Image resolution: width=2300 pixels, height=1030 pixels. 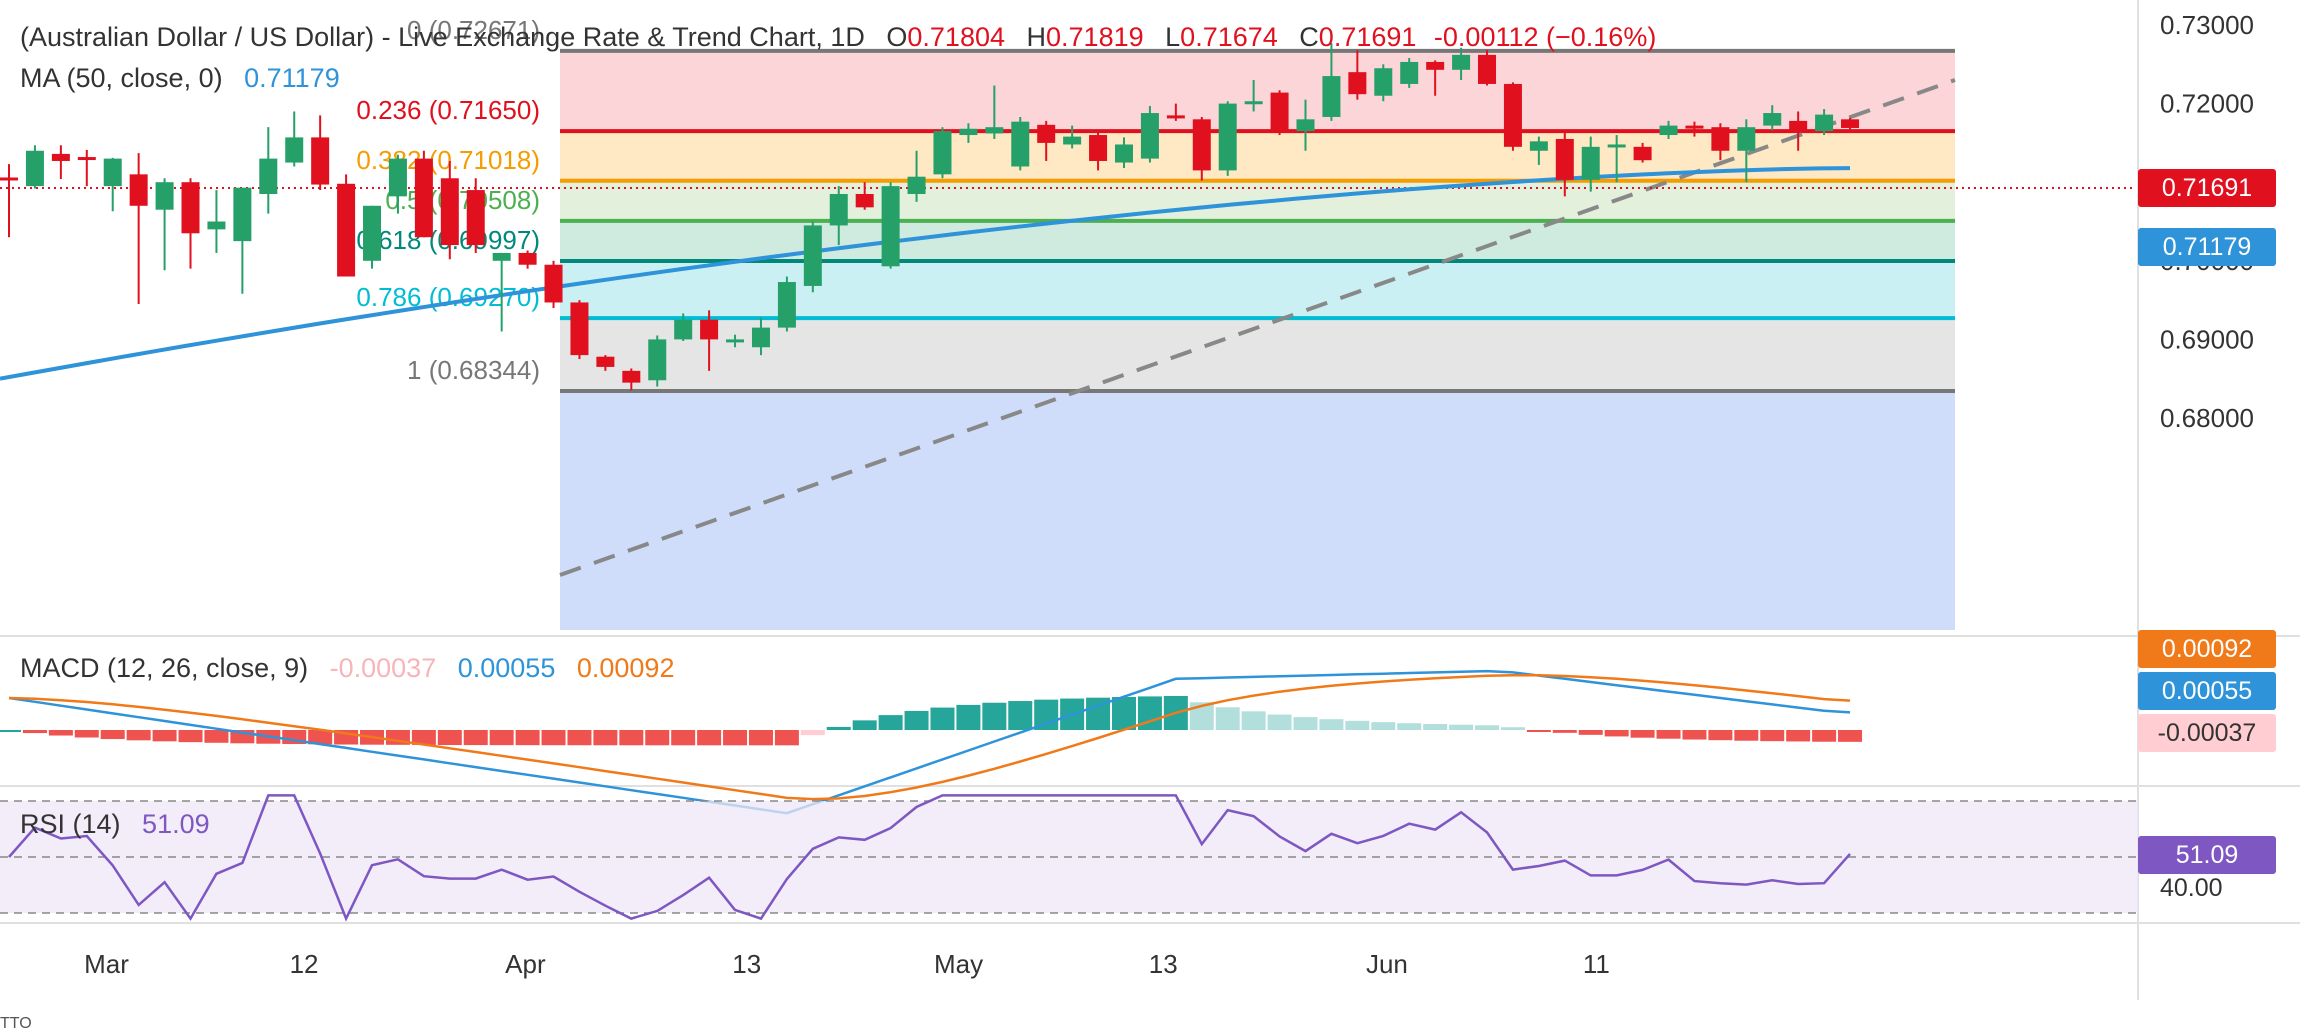 I want to click on macd-signal-line, so click(x=929, y=737).